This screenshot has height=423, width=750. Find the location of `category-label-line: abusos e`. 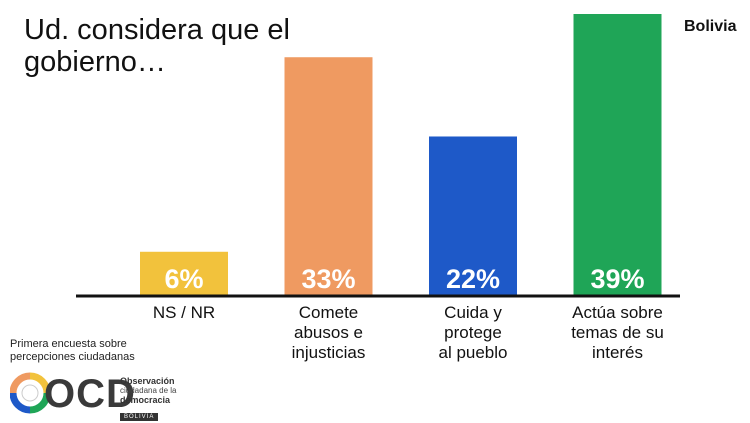

category-label-line: abusos e is located at coordinates (328, 332).